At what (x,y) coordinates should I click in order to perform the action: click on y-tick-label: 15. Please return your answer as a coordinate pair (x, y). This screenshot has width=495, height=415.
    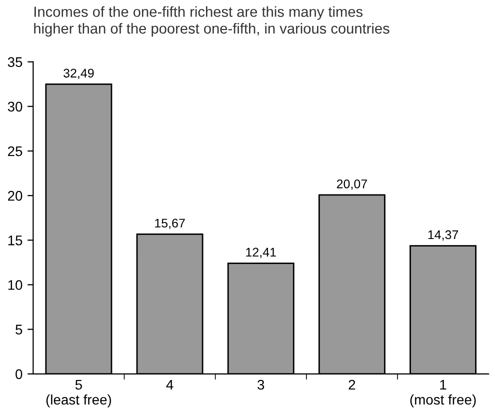
    Looking at the image, I should click on (15, 241).